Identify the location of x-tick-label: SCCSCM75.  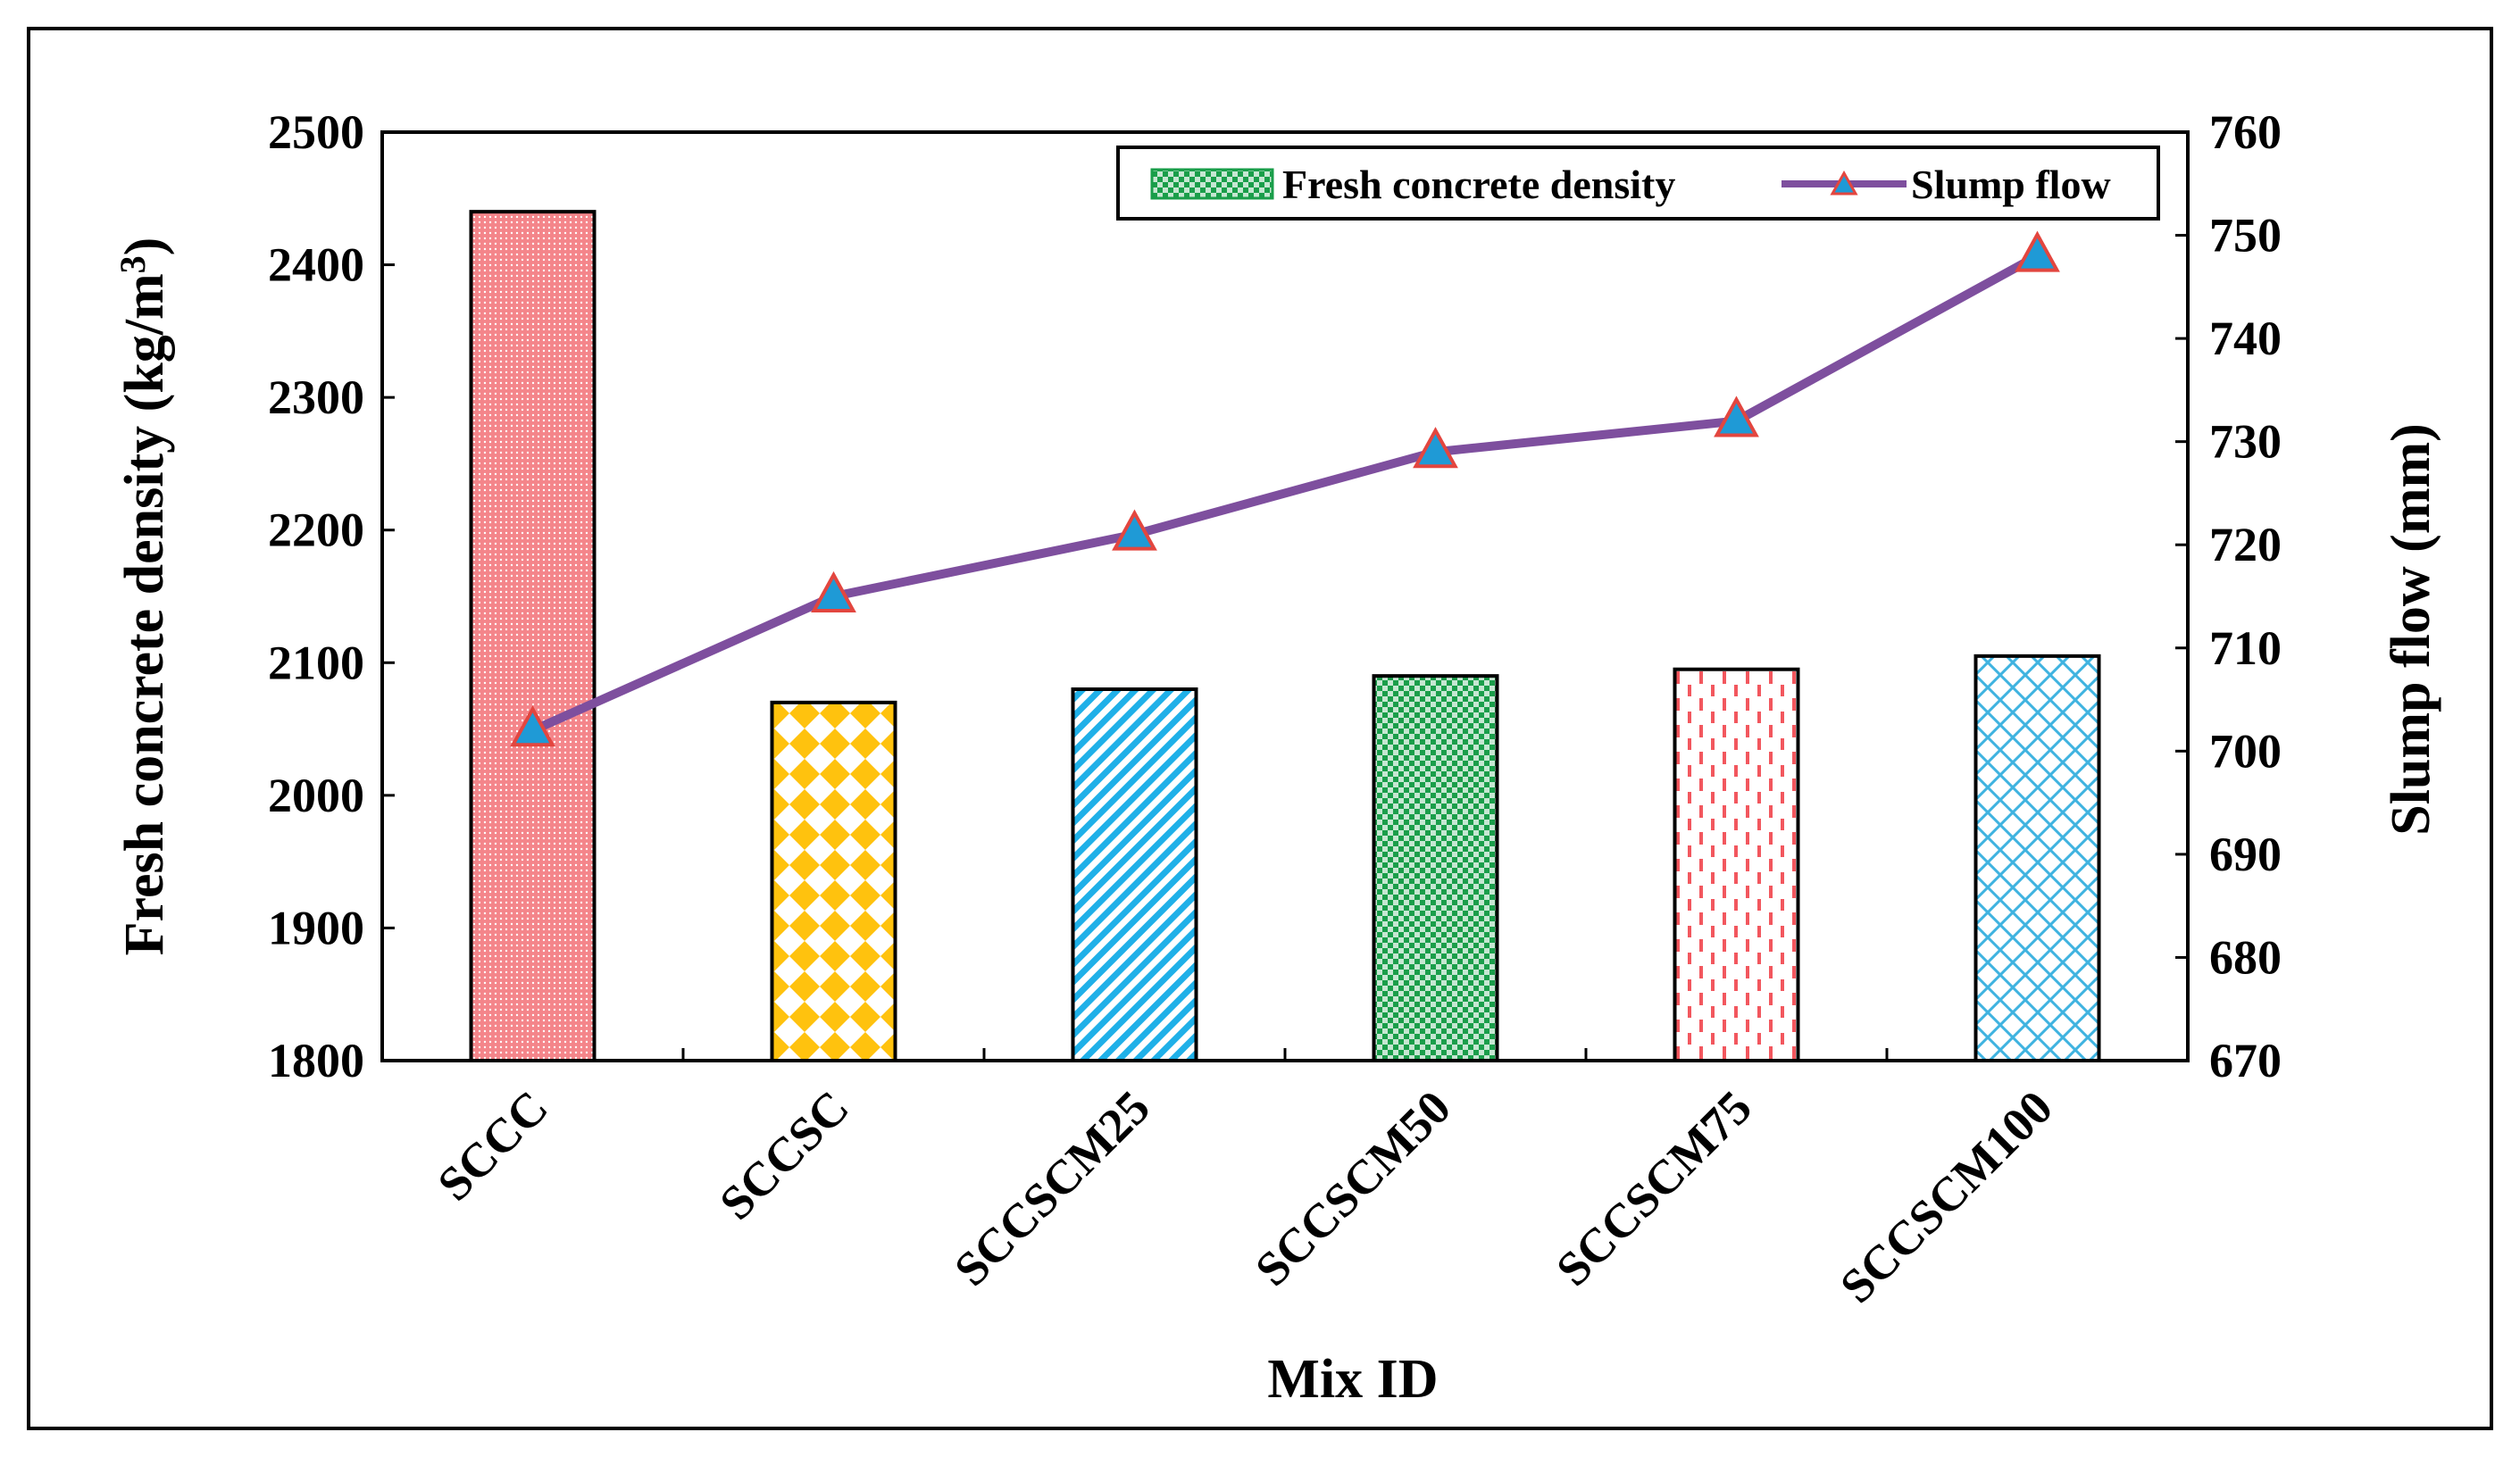
(1654, 1188).